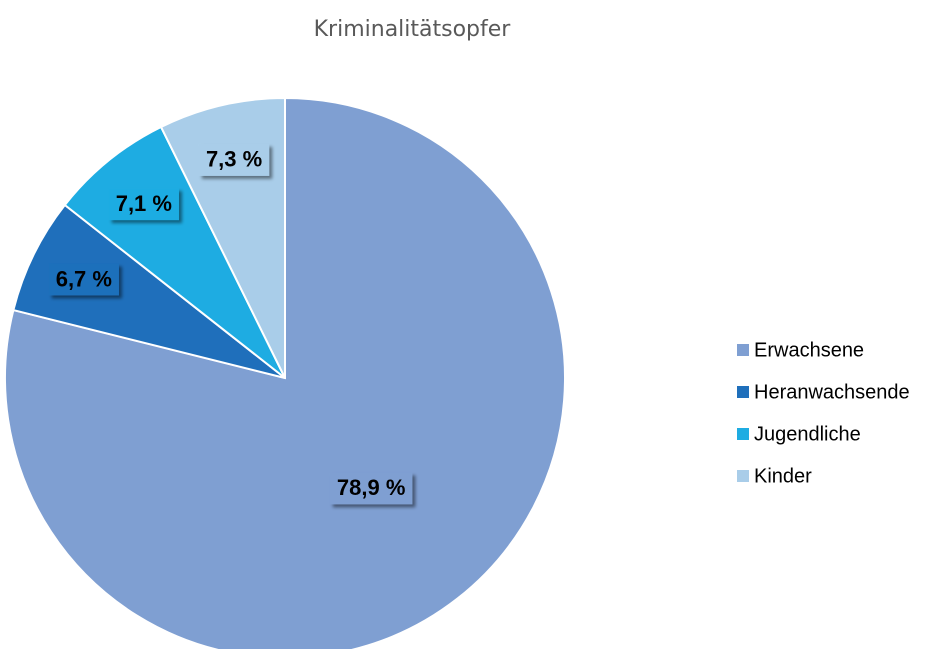  What do you see at coordinates (807, 434) in the screenshot?
I see `legend-label: Jugendliche` at bounding box center [807, 434].